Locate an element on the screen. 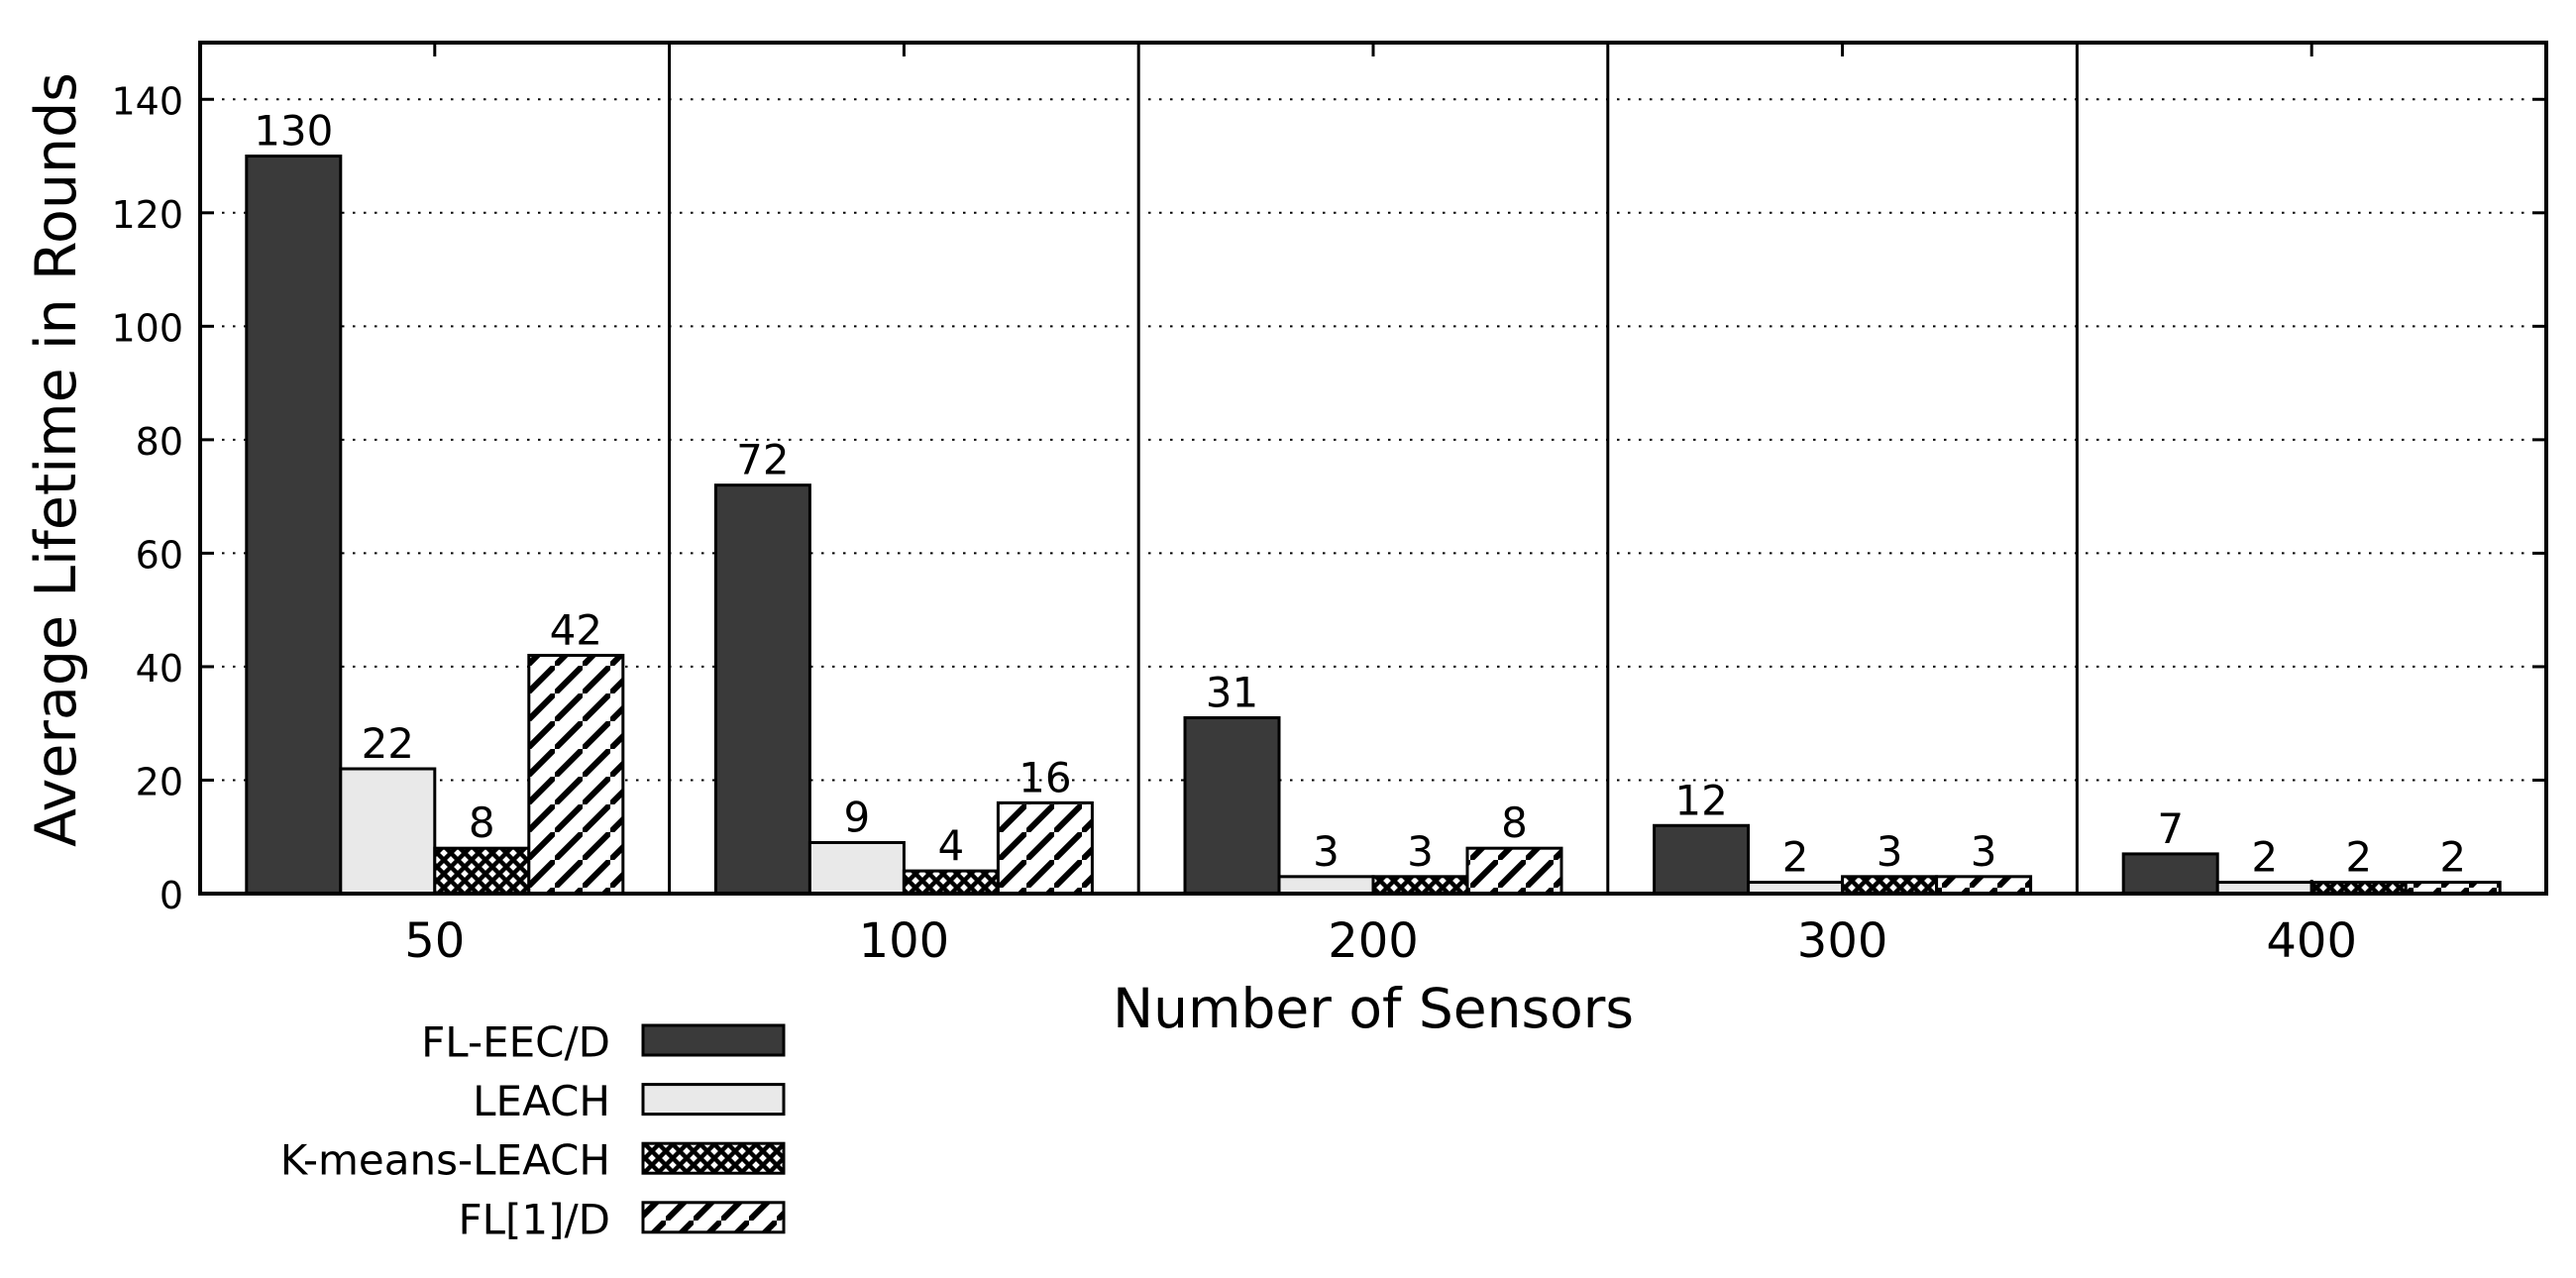 Image resolution: width=2576 pixels, height=1278 pixels. x-tick-label: 100 is located at coordinates (904, 941).